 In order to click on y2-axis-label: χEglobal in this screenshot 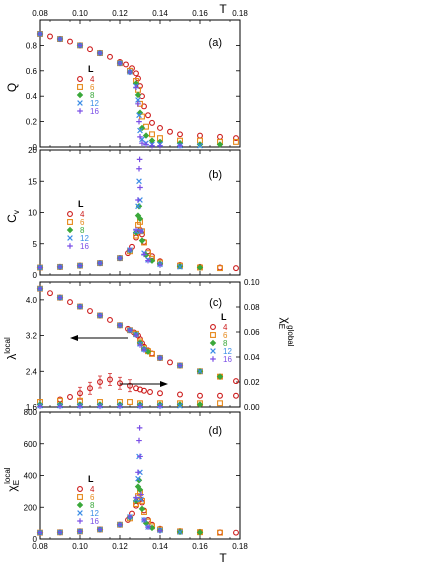, I will do `click(286, 331)`.